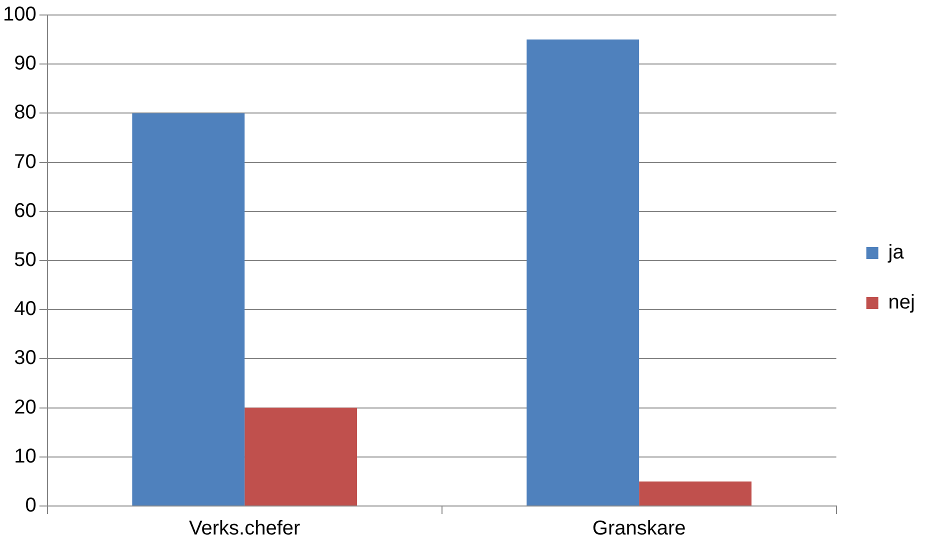 The height and width of the screenshot is (548, 925). What do you see at coordinates (902, 303) in the screenshot?
I see `legend-label: nej` at bounding box center [902, 303].